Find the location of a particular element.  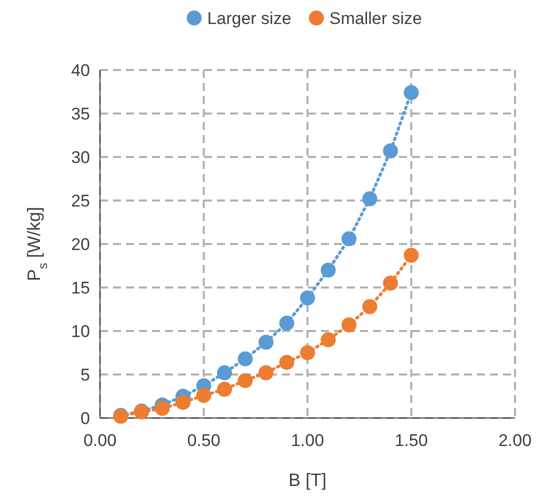

y-tick-label: 35 is located at coordinates (80, 114).